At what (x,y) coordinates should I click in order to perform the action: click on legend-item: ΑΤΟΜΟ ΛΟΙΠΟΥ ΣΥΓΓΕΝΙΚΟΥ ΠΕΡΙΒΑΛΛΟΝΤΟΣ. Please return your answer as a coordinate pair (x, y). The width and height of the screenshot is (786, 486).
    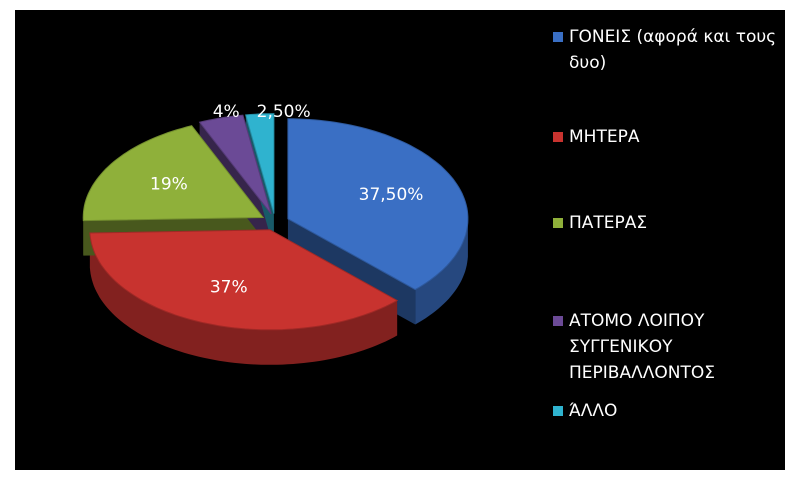
    Looking at the image, I should click on (668, 347).